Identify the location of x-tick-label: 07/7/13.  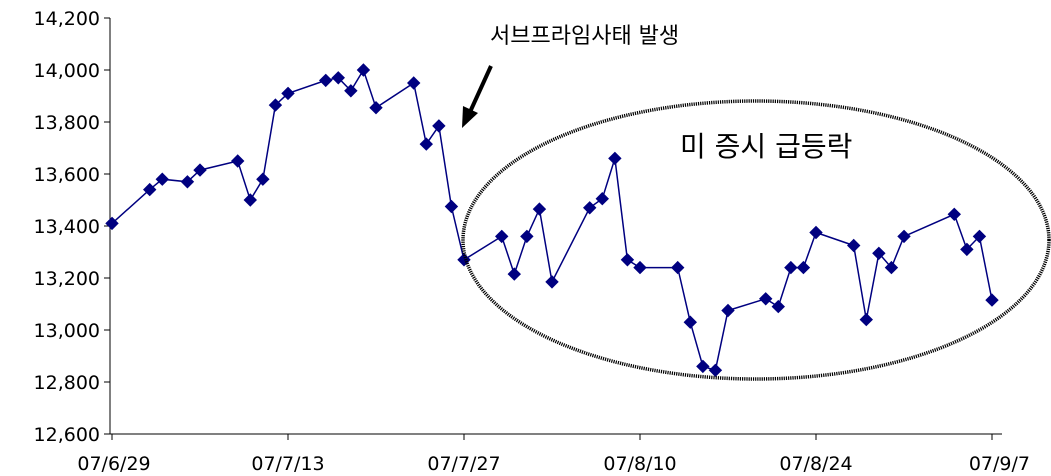
(287, 464).